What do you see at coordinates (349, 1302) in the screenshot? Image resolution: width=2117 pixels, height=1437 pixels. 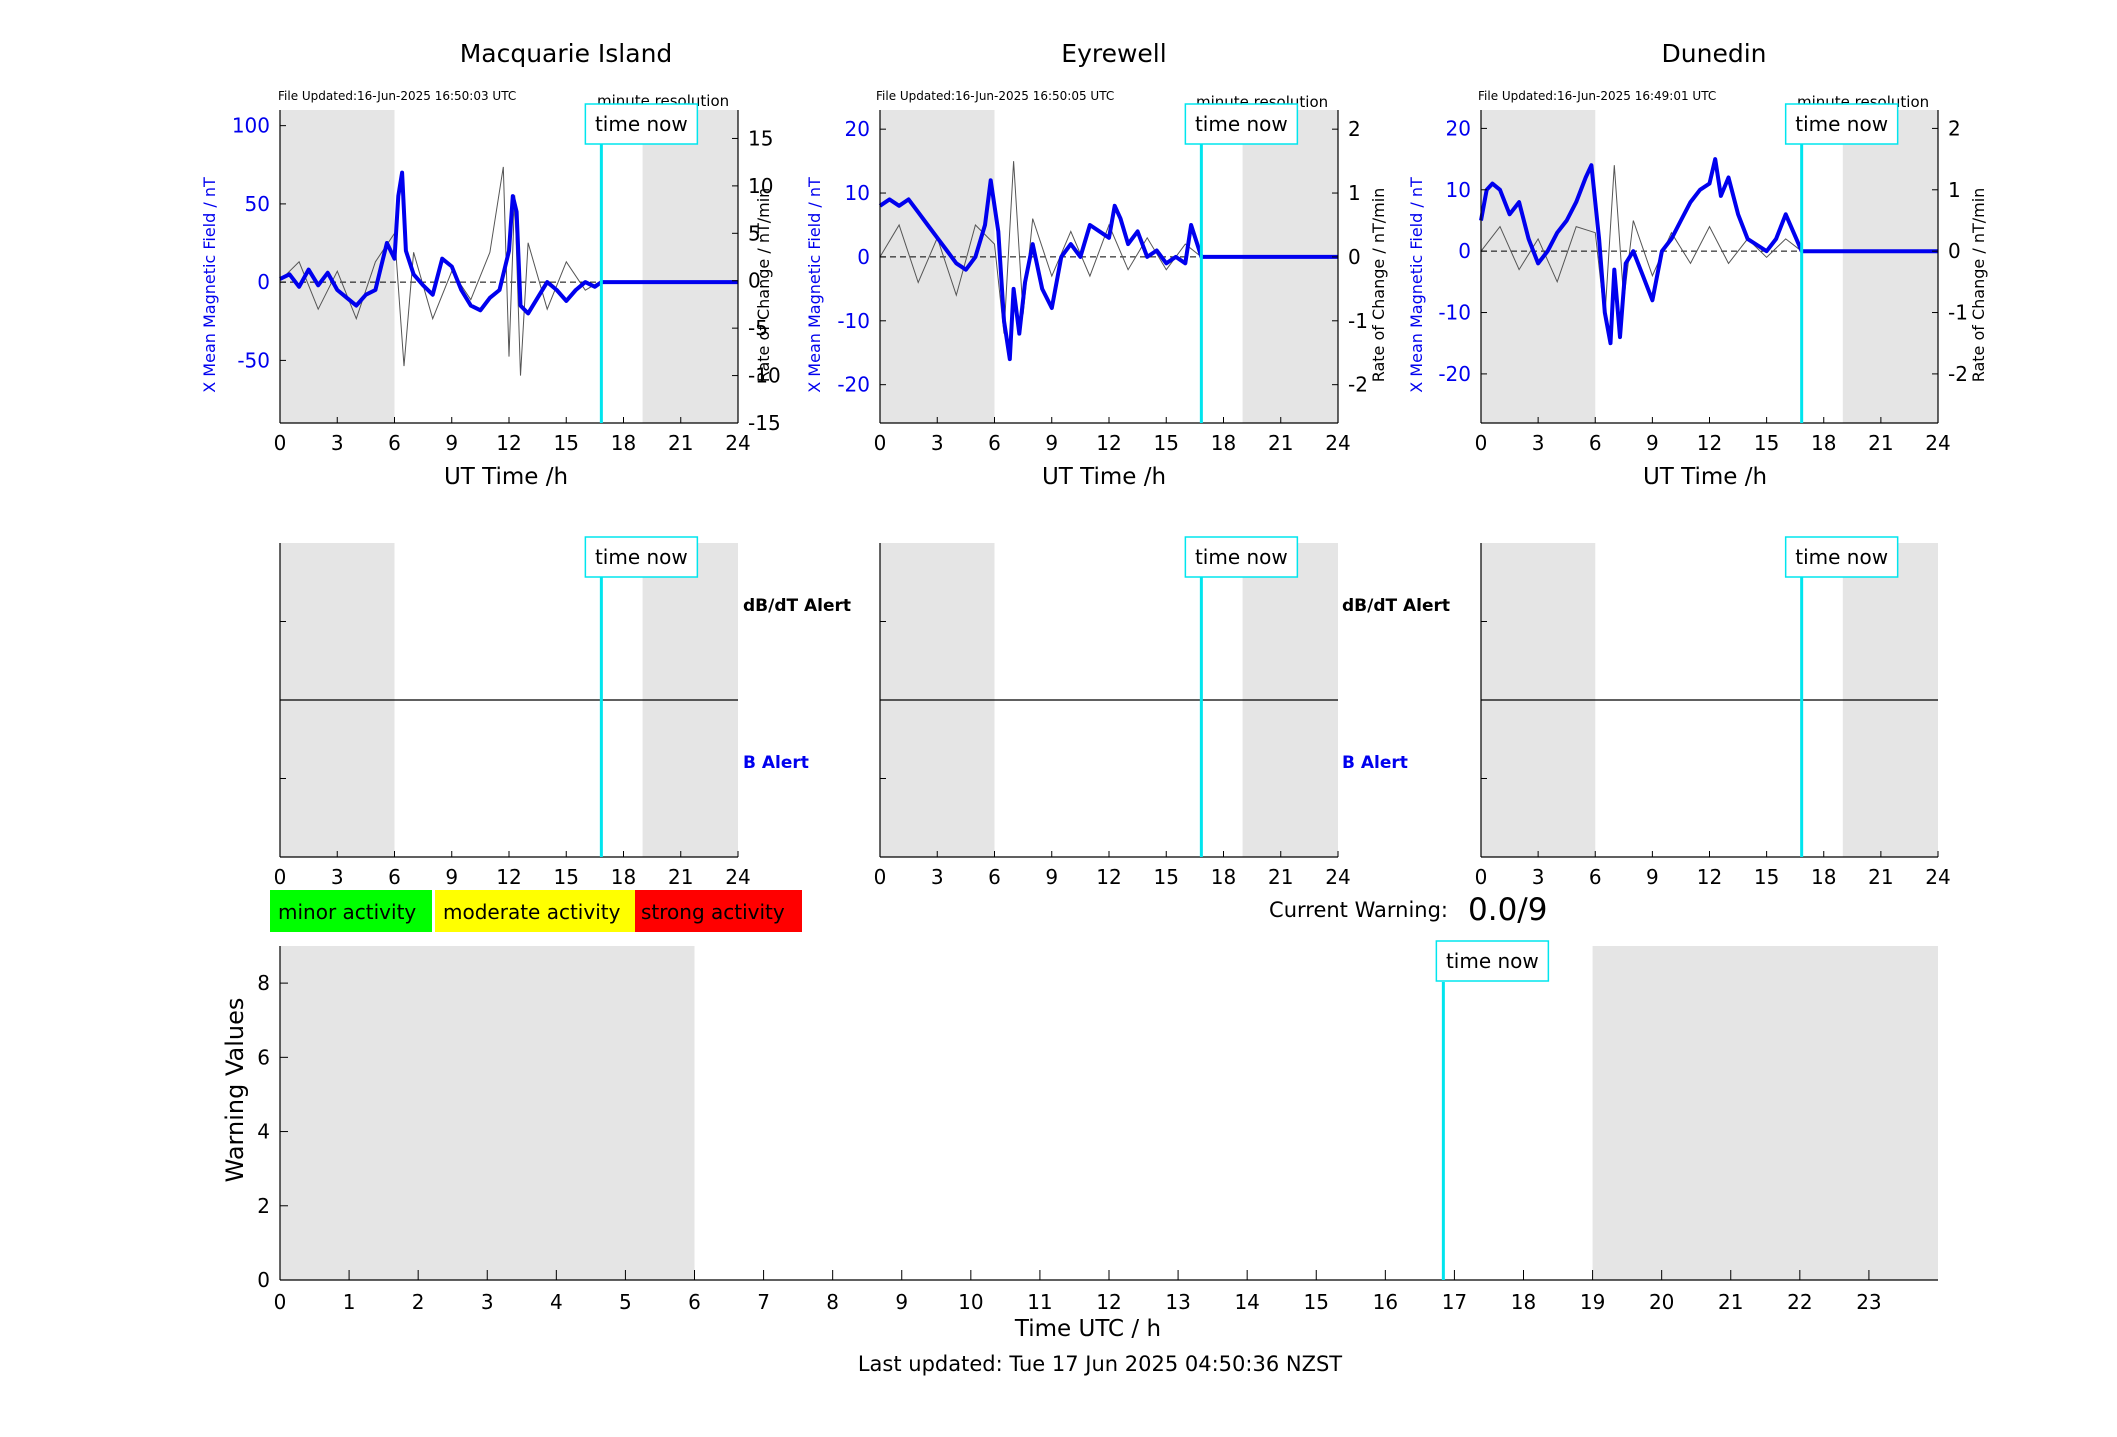 I see `x-tick-label: 1` at bounding box center [349, 1302].